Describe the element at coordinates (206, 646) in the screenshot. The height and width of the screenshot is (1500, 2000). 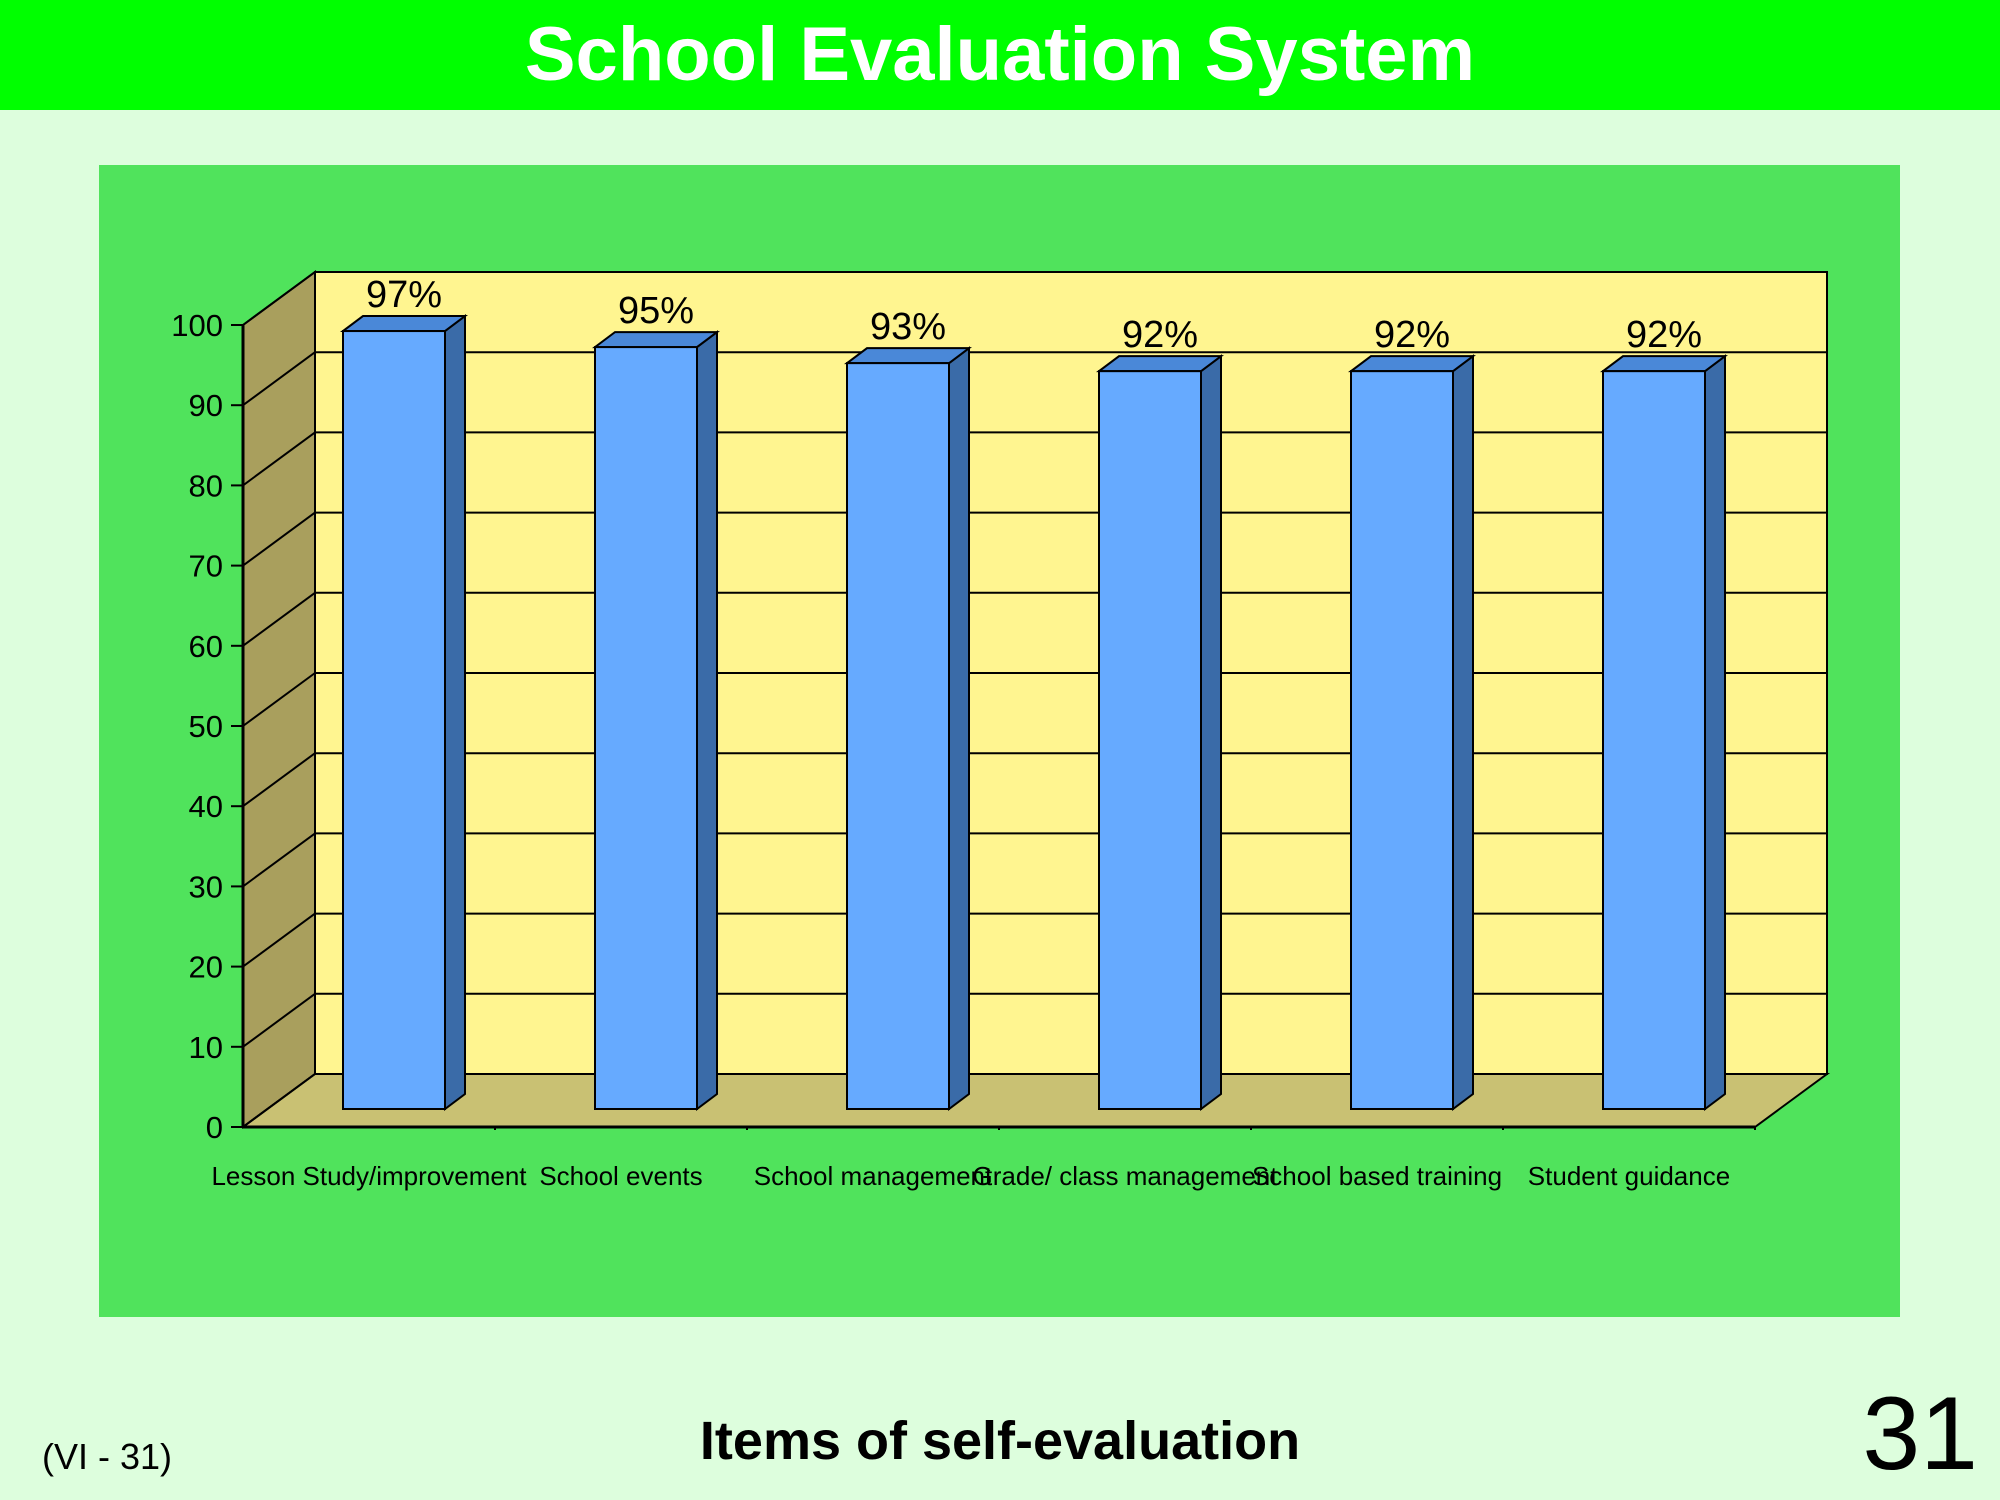
I see `y-tick-label: 60` at that location.